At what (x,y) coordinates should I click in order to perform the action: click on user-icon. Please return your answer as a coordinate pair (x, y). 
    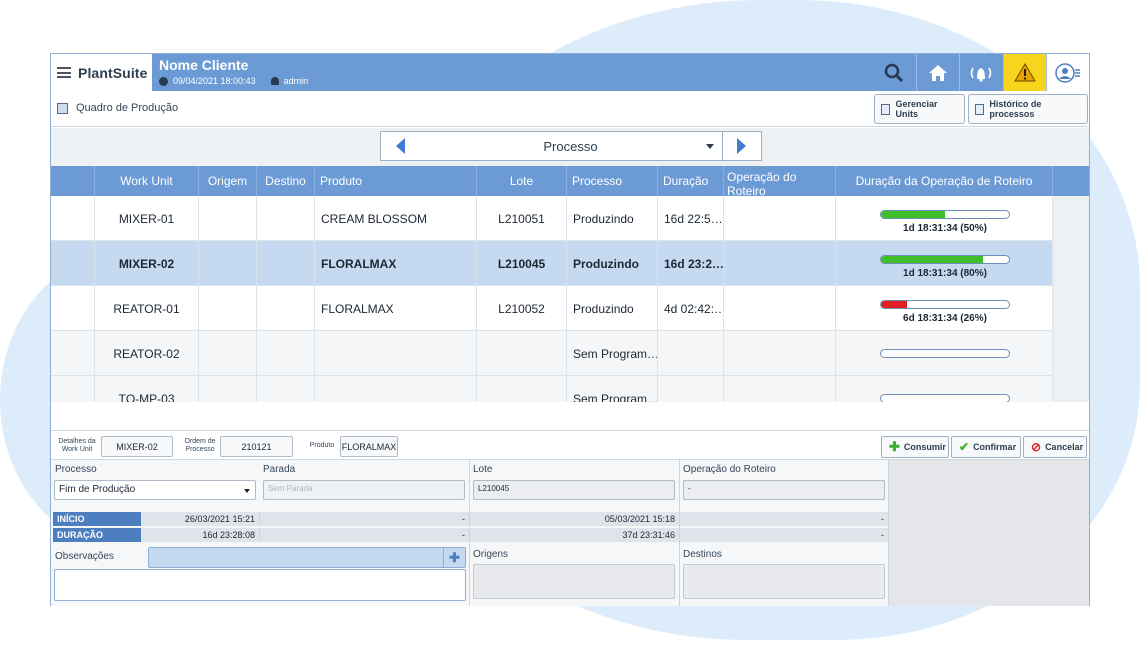
    Looking at the image, I should click on (274, 81).